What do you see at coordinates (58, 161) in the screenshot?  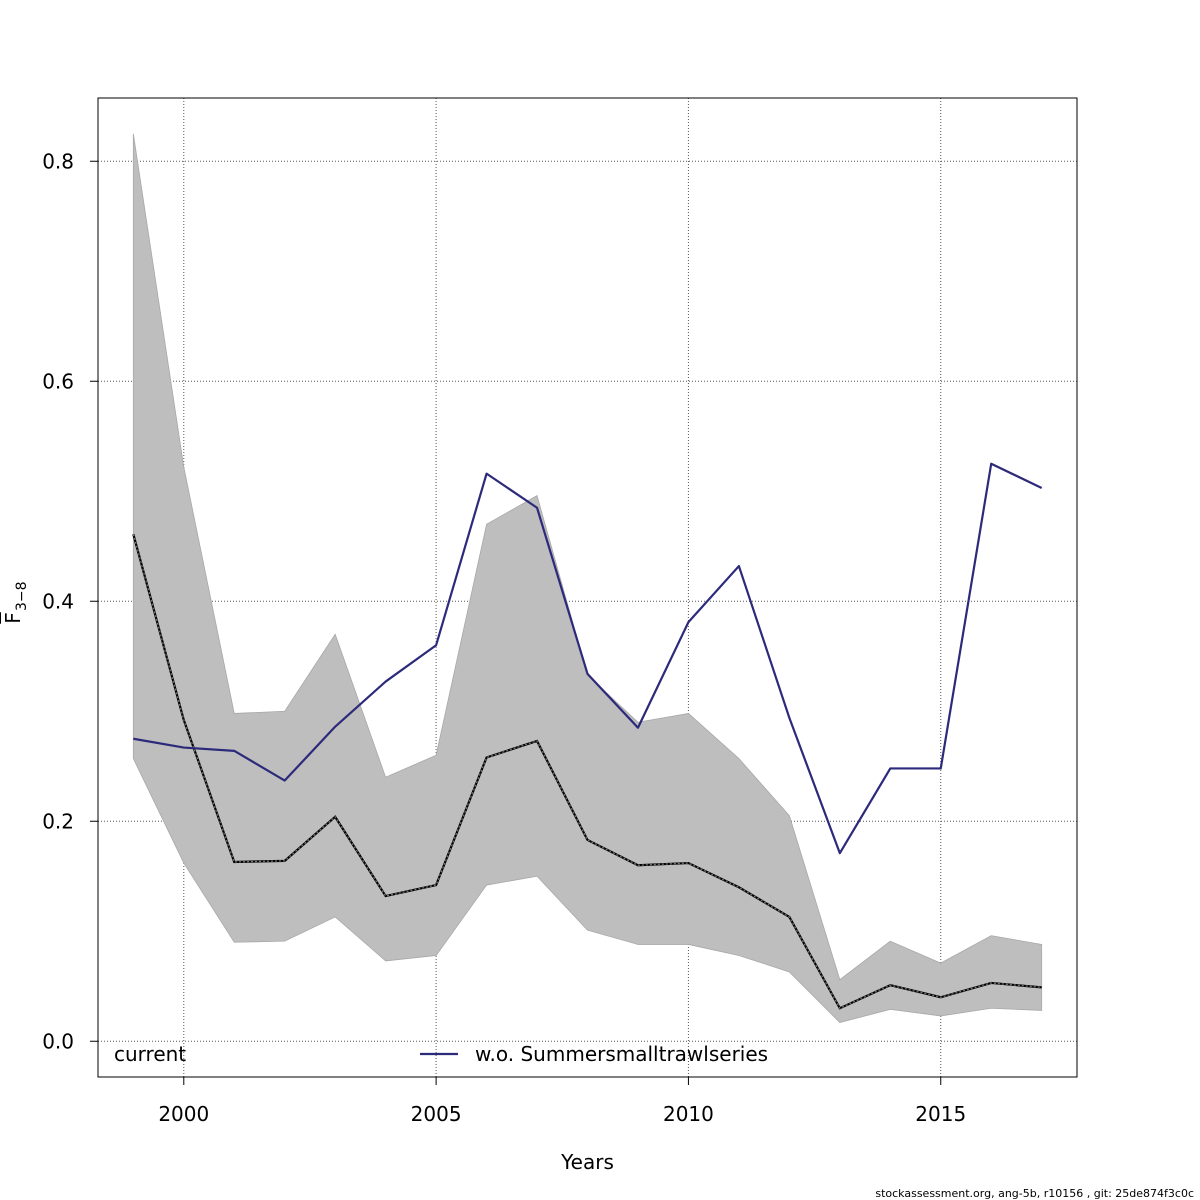 I see `y-tick-label-4: 0.8` at bounding box center [58, 161].